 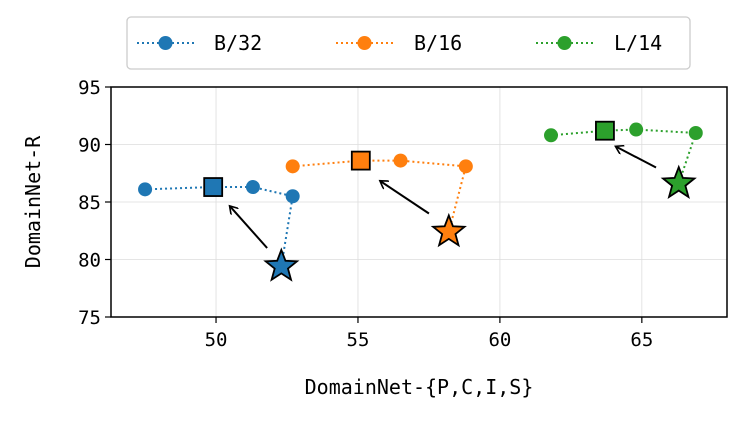 I want to click on legend-label-l14: L/14, so click(x=638, y=43).